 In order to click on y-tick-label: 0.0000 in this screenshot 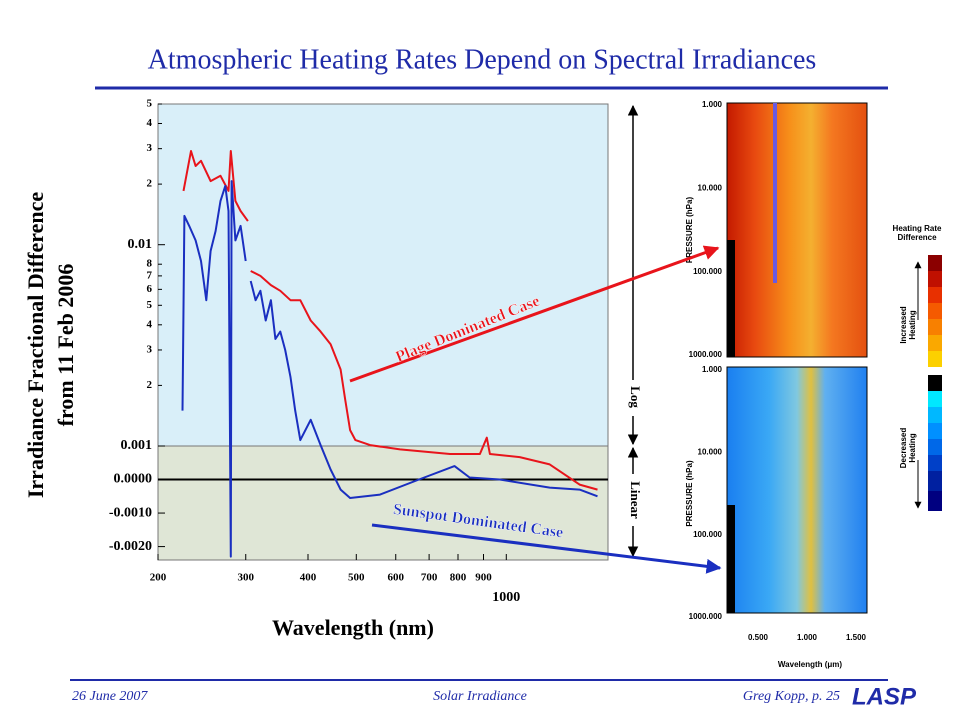, I will do `click(133, 479)`.